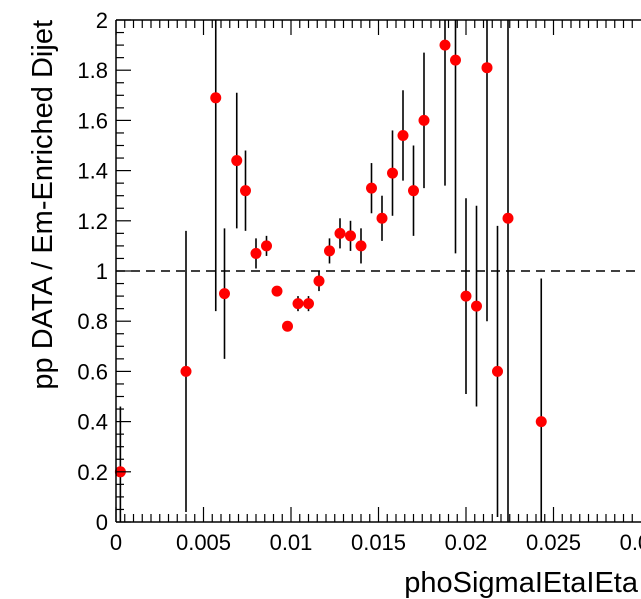 This screenshot has height=599, width=641. I want to click on x-tick-label: 0.02, so click(466, 542).